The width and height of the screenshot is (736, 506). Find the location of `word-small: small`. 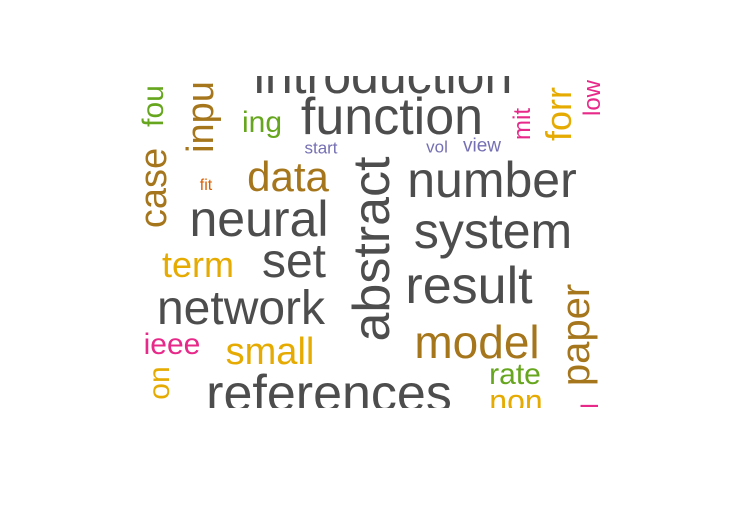

word-small: small is located at coordinates (270, 352).